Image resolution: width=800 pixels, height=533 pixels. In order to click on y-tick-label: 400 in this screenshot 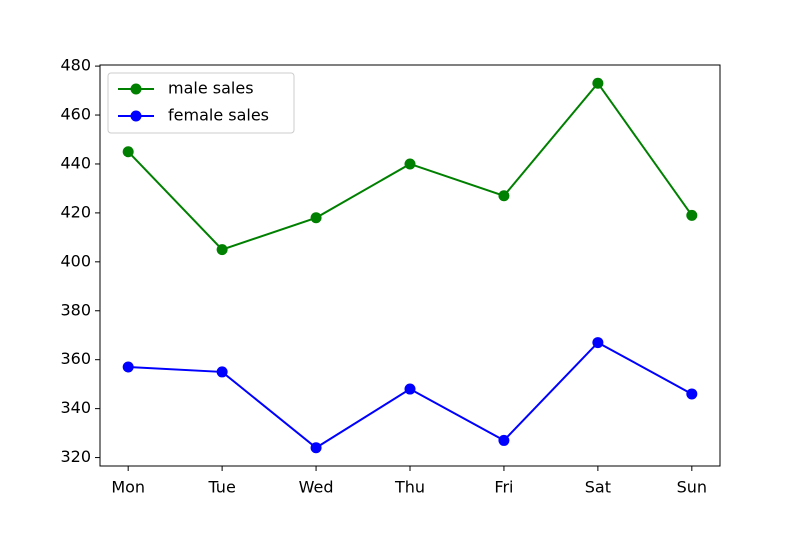, I will do `click(75, 260)`.